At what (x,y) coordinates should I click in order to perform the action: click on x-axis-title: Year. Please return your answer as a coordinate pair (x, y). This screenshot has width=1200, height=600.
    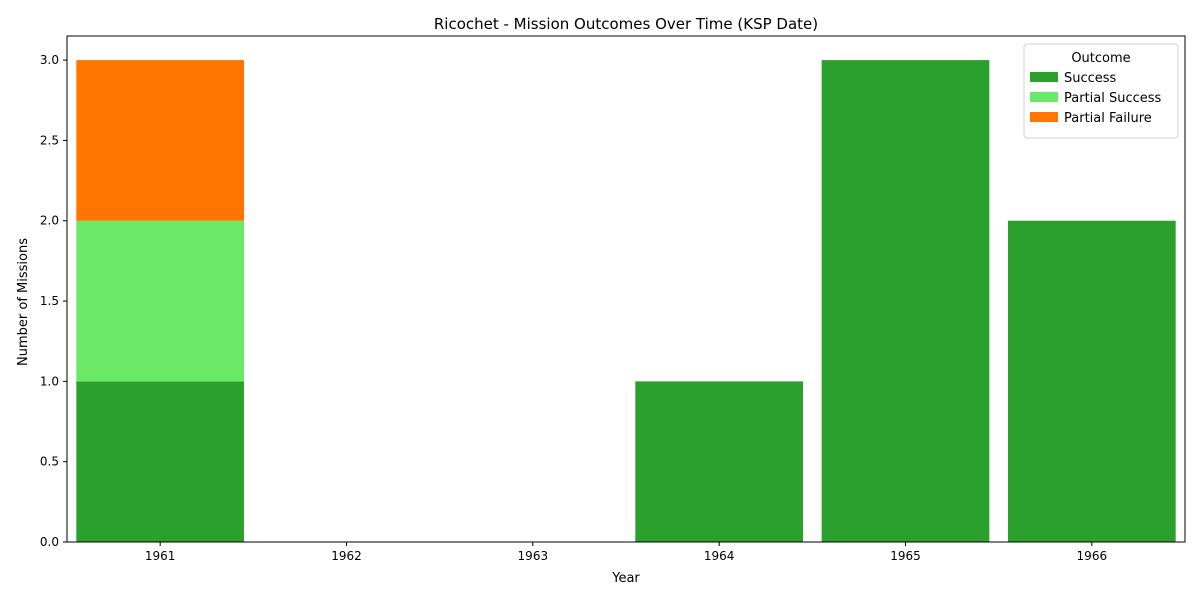
    Looking at the image, I should click on (625, 578).